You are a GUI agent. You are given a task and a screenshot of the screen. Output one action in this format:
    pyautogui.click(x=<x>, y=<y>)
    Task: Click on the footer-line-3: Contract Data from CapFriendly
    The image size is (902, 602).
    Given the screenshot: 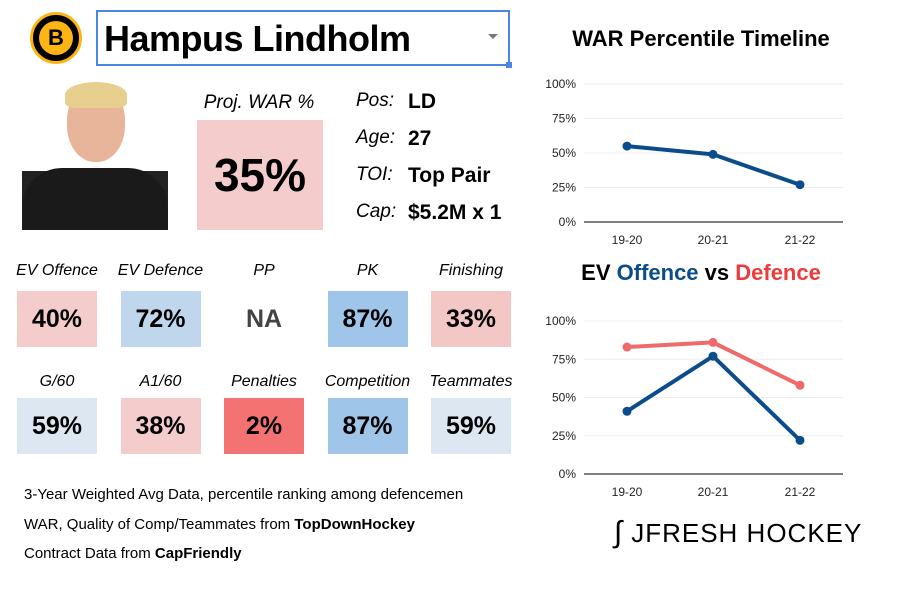 What is the action you would take?
    pyautogui.click(x=133, y=553)
    